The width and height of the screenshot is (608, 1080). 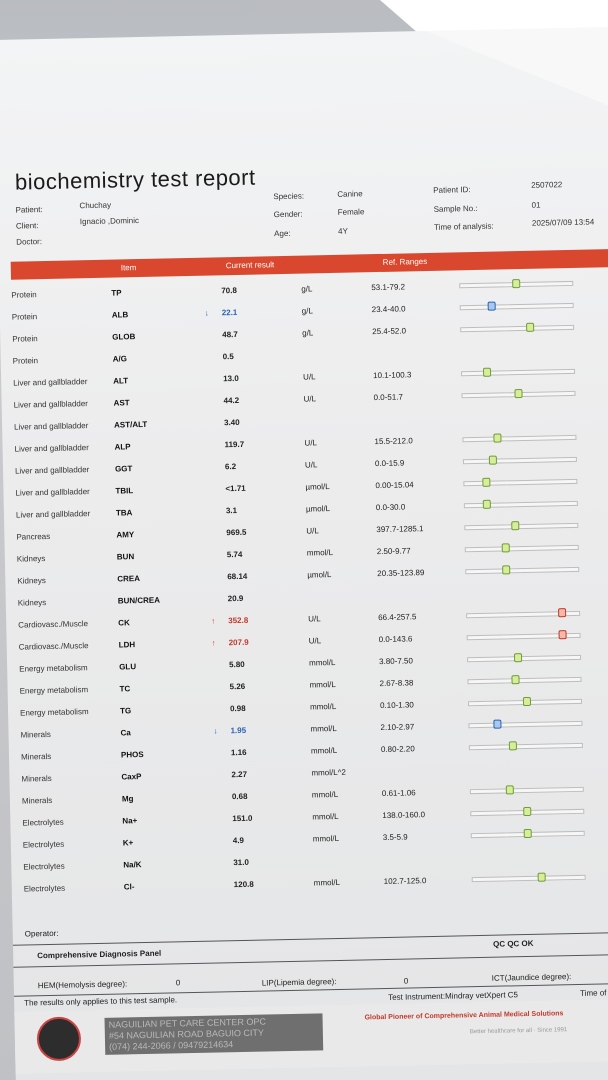 I want to click on time-of-print-label: Time of Pri, so click(x=594, y=993).